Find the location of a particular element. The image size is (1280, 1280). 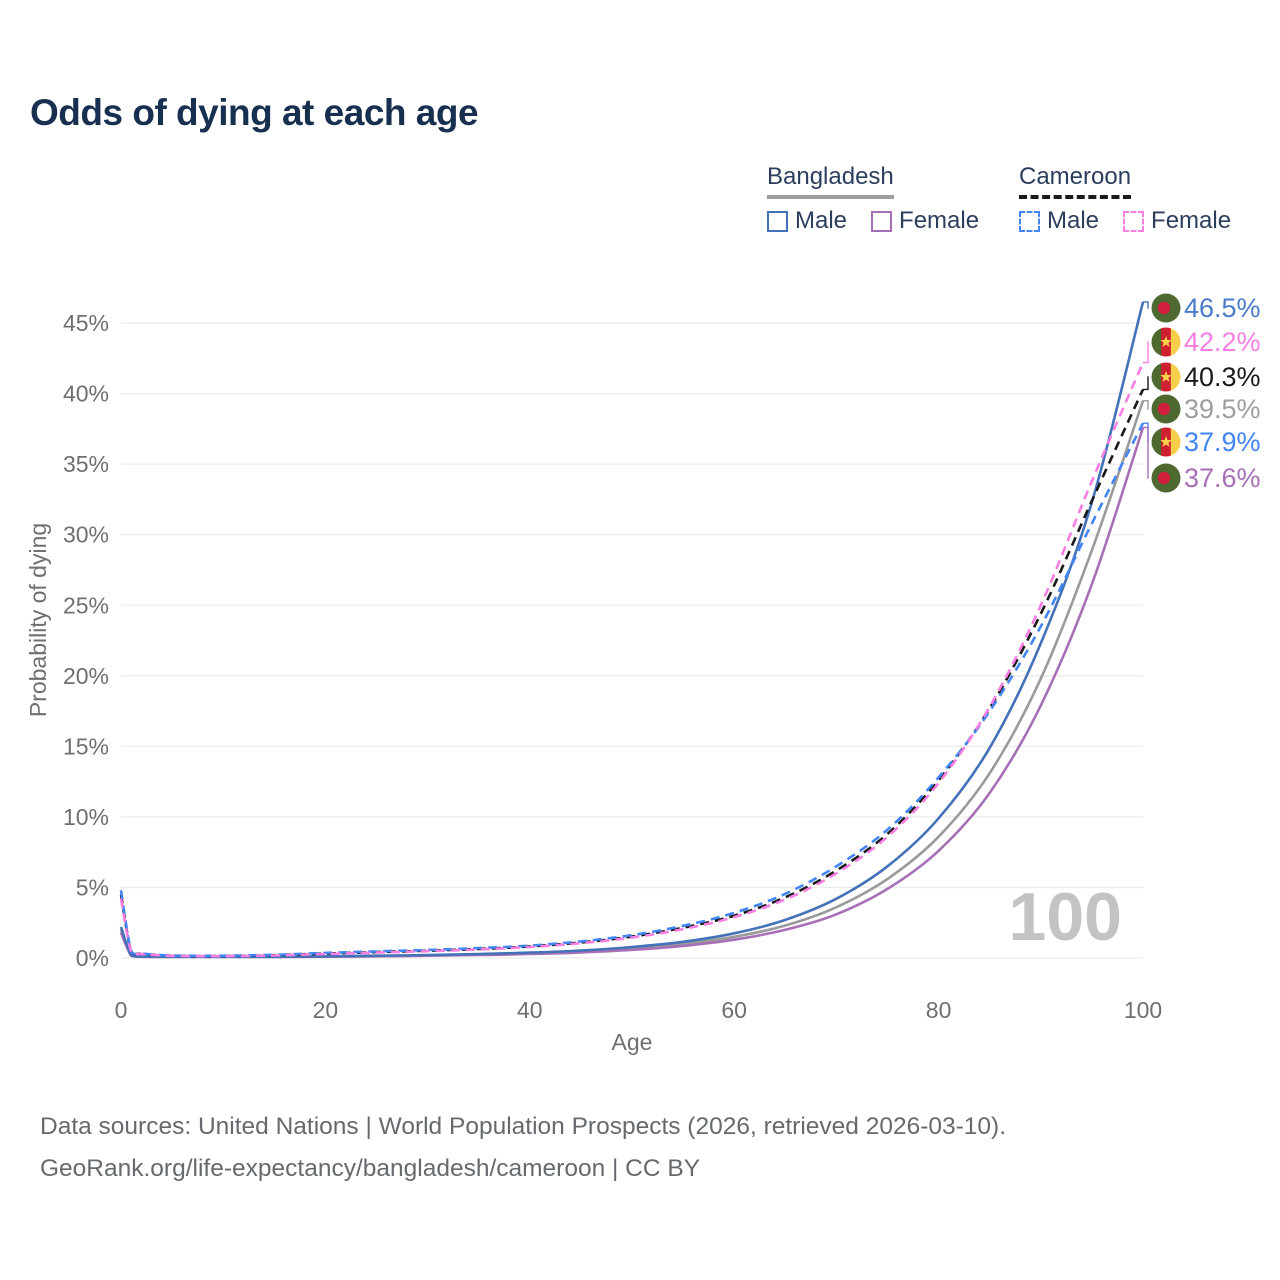

y-axis-title: Probability of dying is located at coordinates (38, 620).